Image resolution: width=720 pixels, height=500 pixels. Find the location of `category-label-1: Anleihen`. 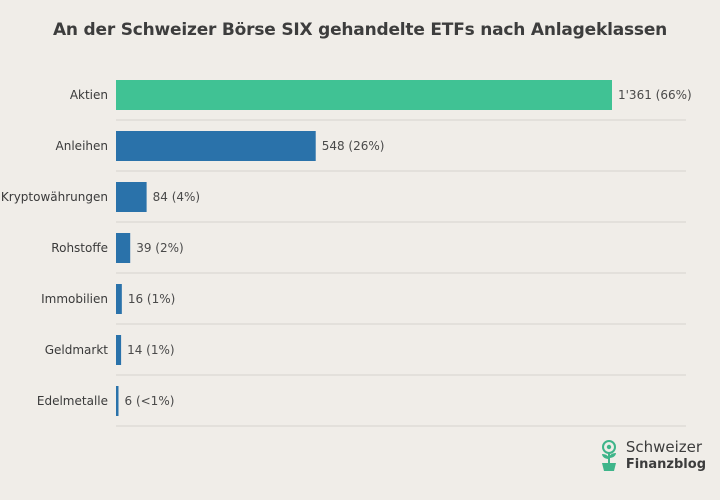

category-label-1: Anleihen is located at coordinates (82, 146).